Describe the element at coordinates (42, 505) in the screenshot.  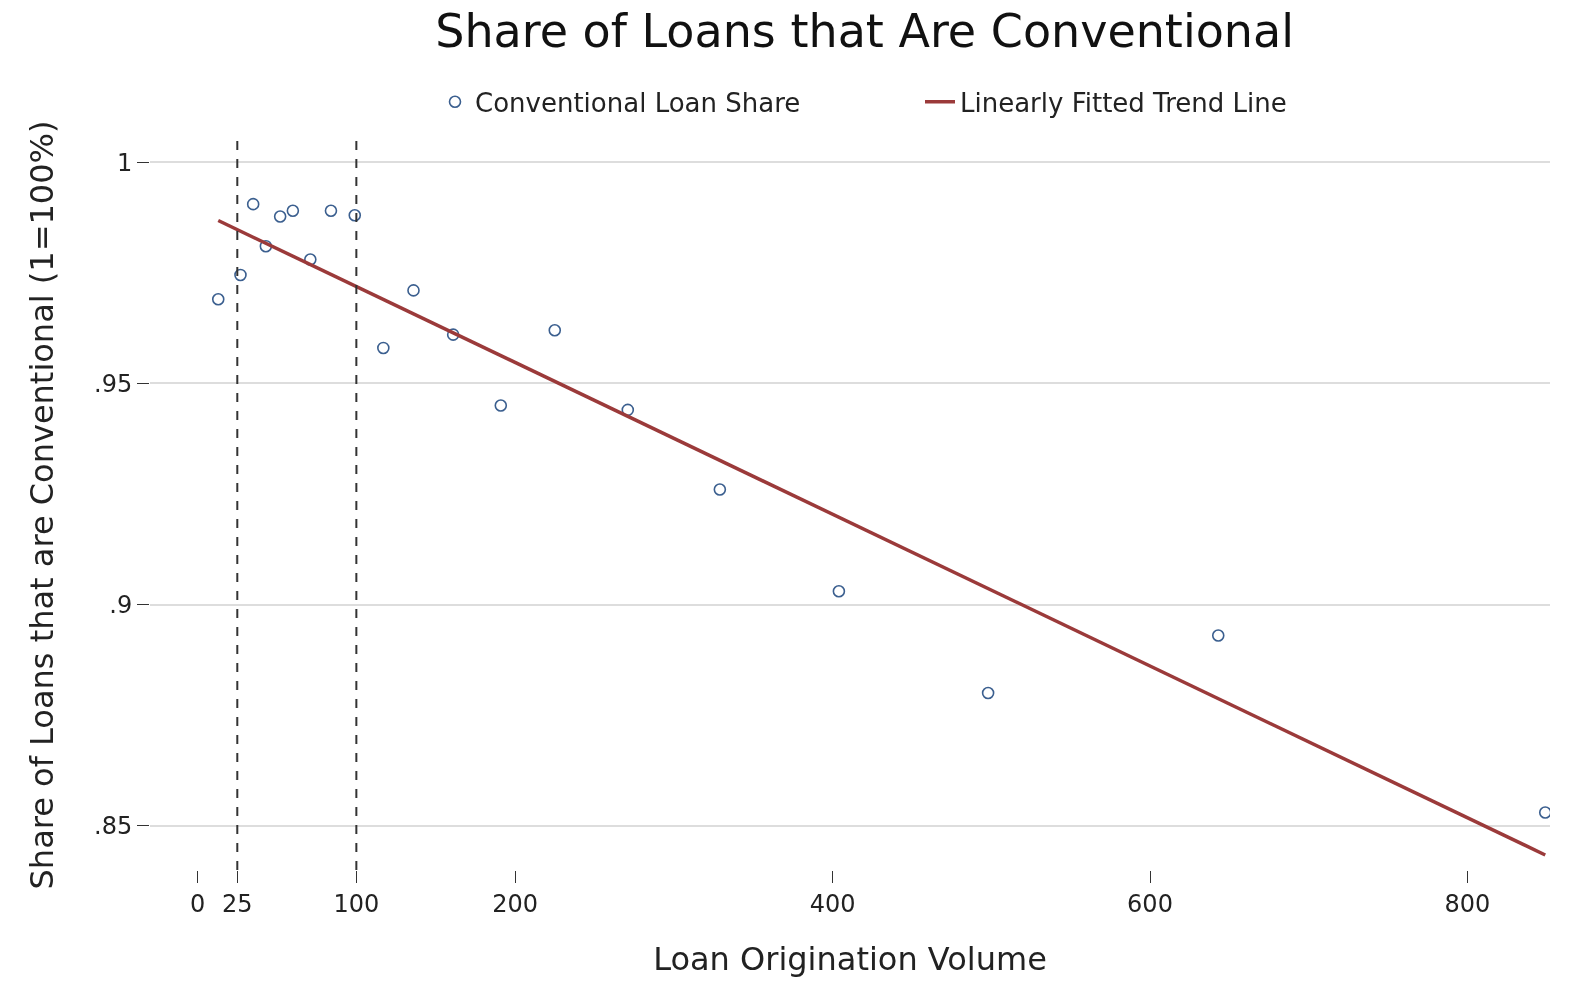
I see `y-axis-title: Share of Loans that are Conventional (1=100%)` at that location.